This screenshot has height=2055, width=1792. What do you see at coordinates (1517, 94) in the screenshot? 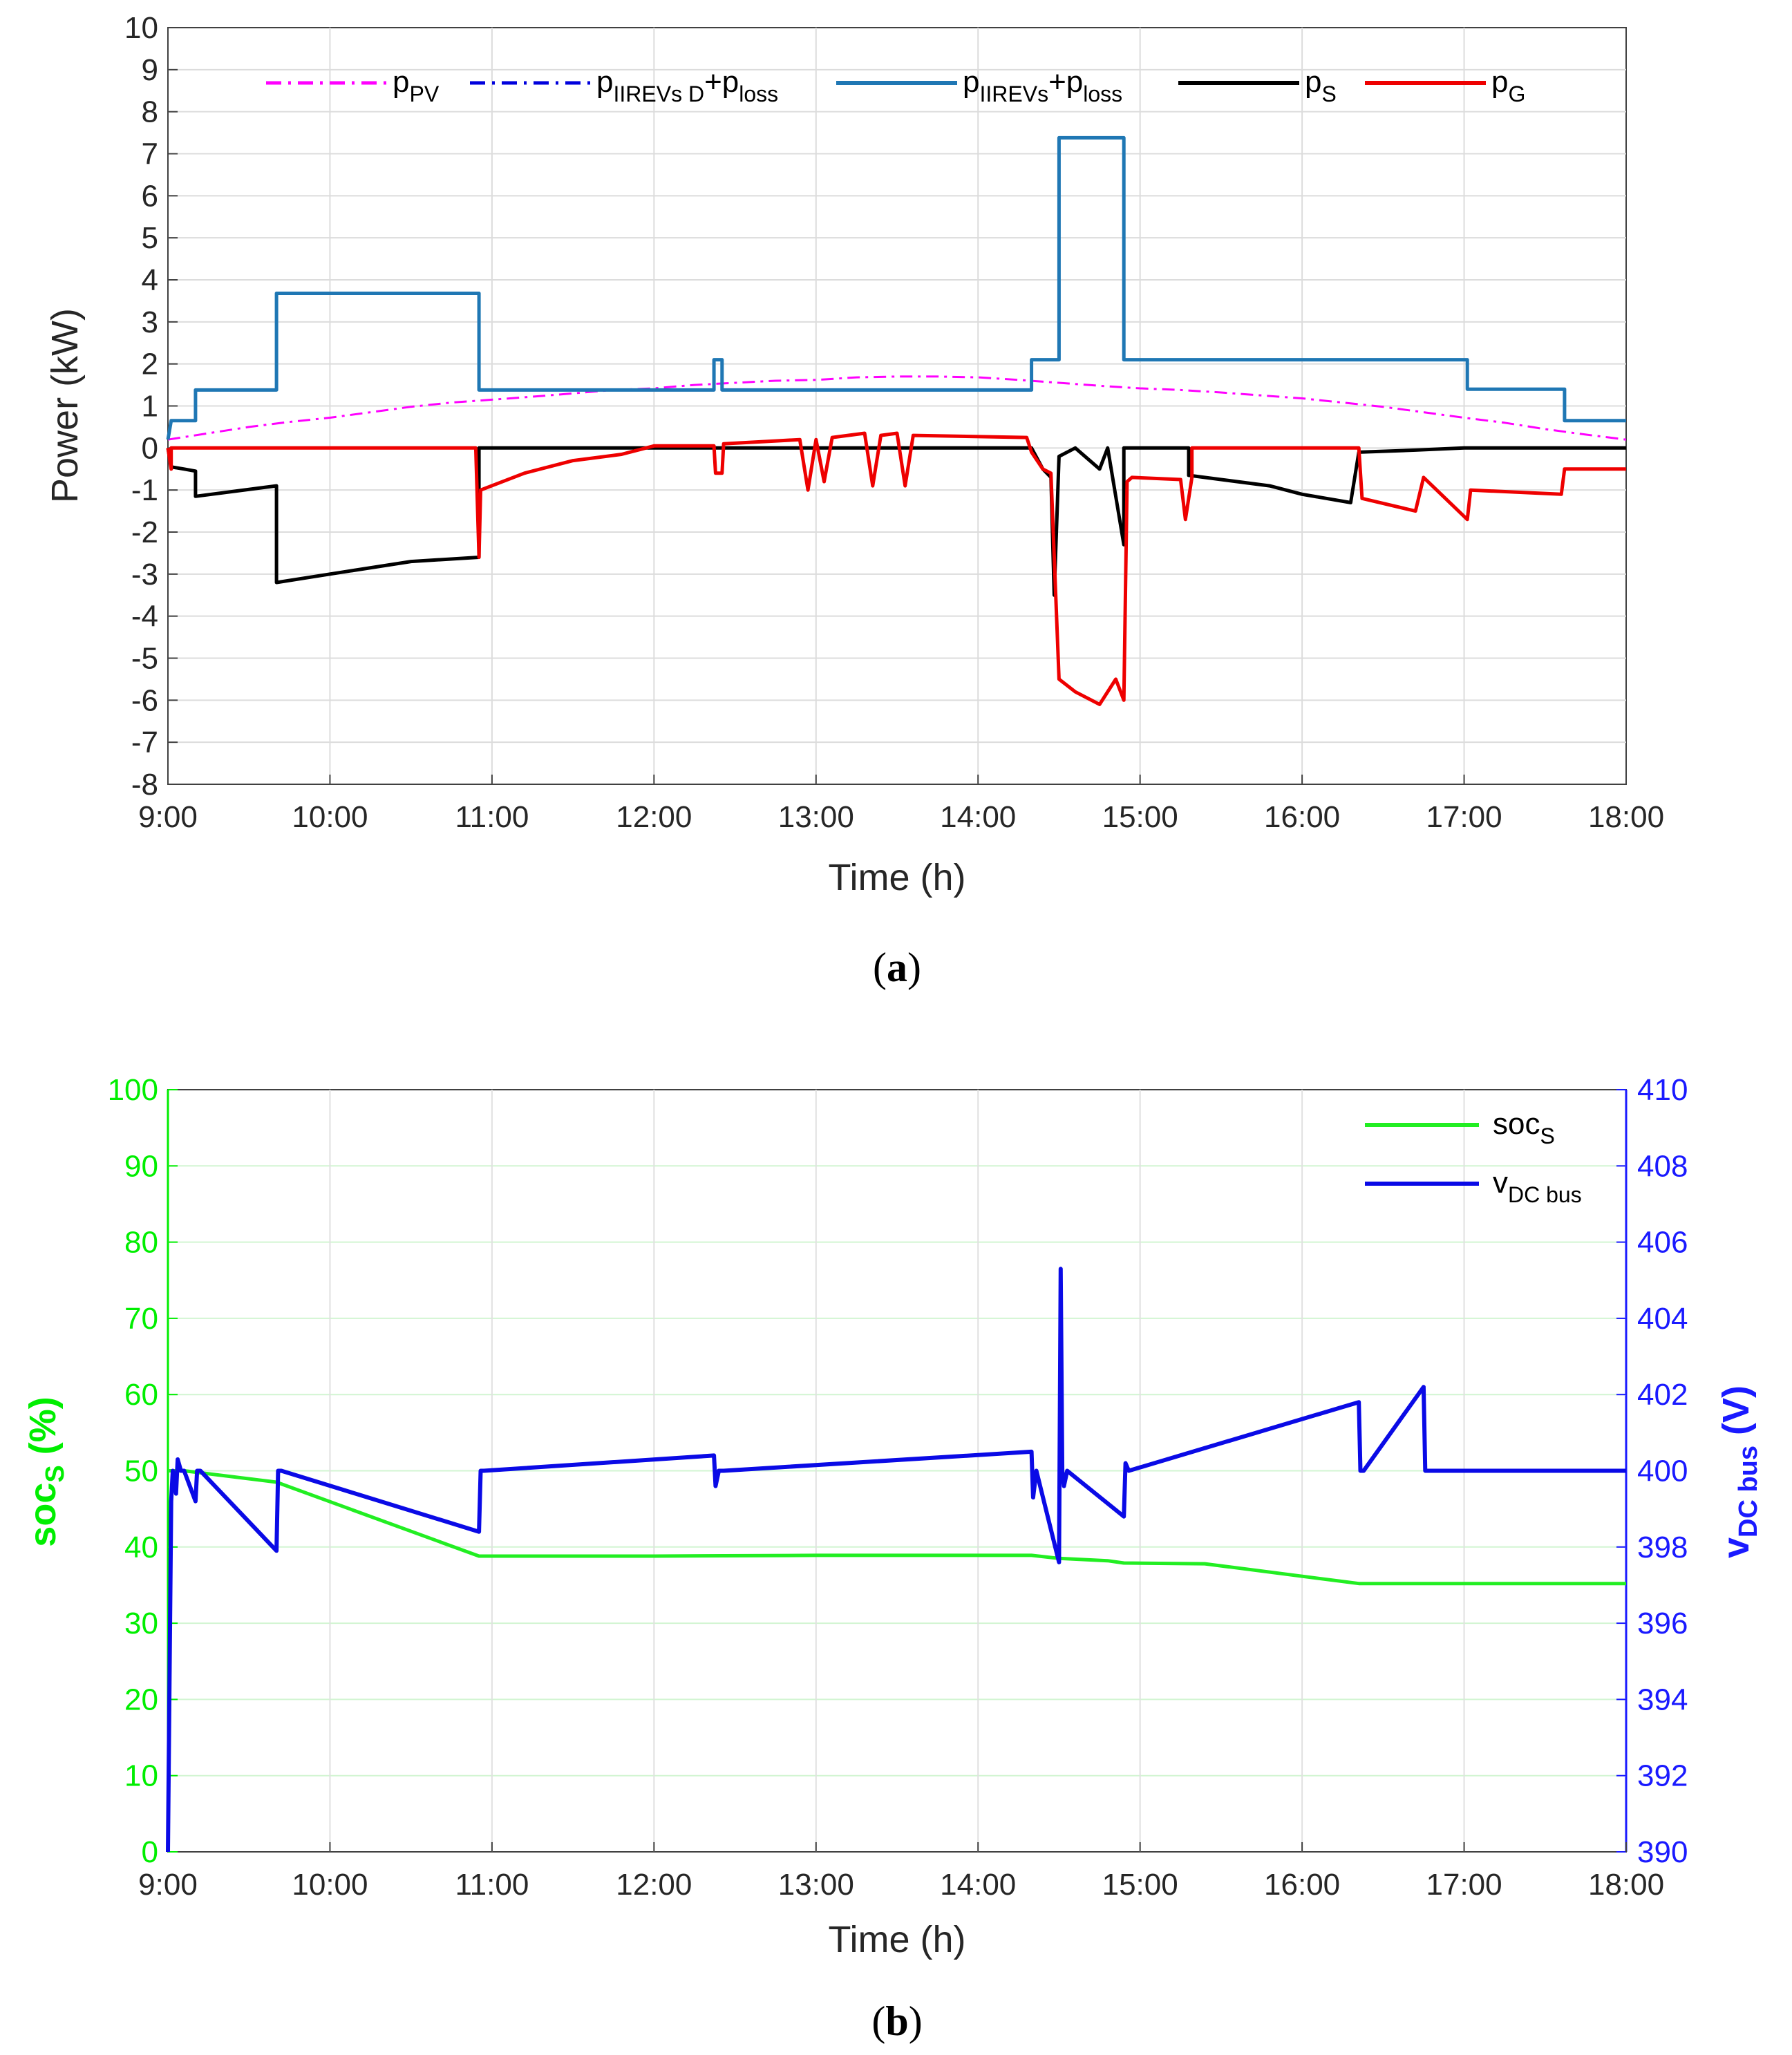
I see `legend-sub-p-g: G` at bounding box center [1517, 94].